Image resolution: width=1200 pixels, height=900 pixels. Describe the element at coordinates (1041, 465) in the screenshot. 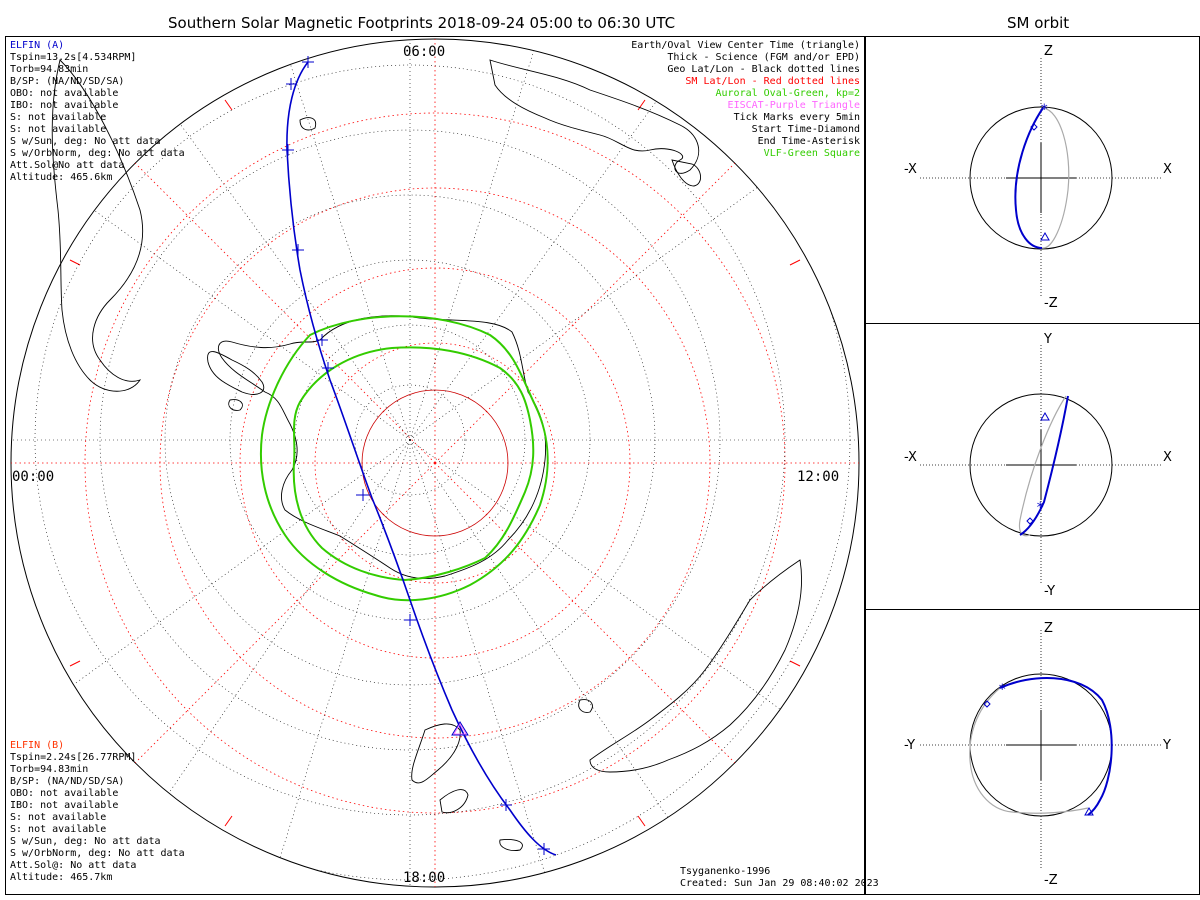

I see `orbit-panel-2: *` at that location.